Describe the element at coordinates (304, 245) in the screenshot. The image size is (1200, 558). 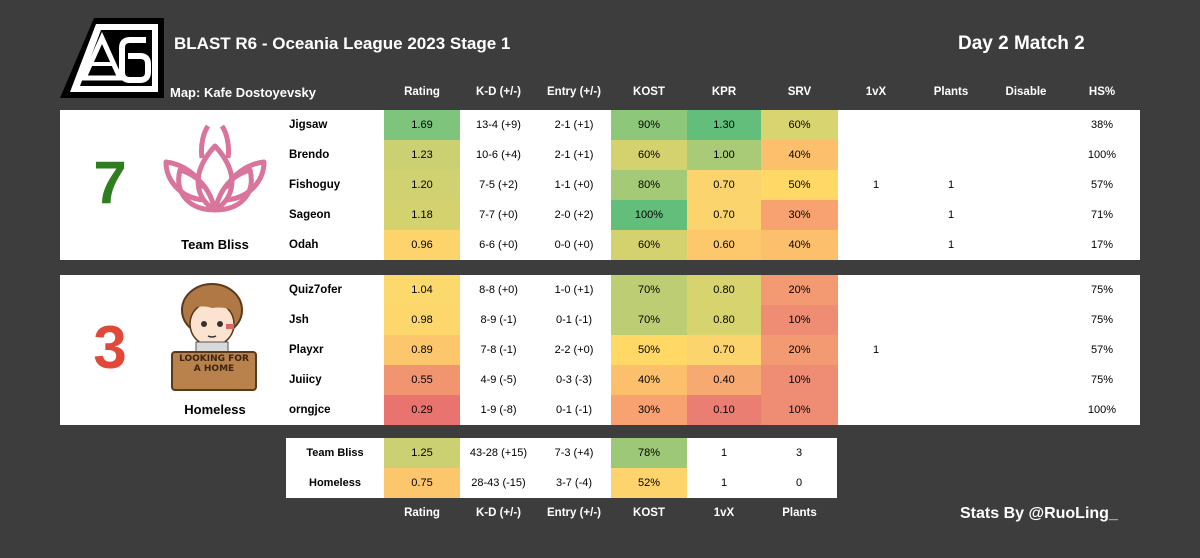
I see `player-name: Odah` at that location.